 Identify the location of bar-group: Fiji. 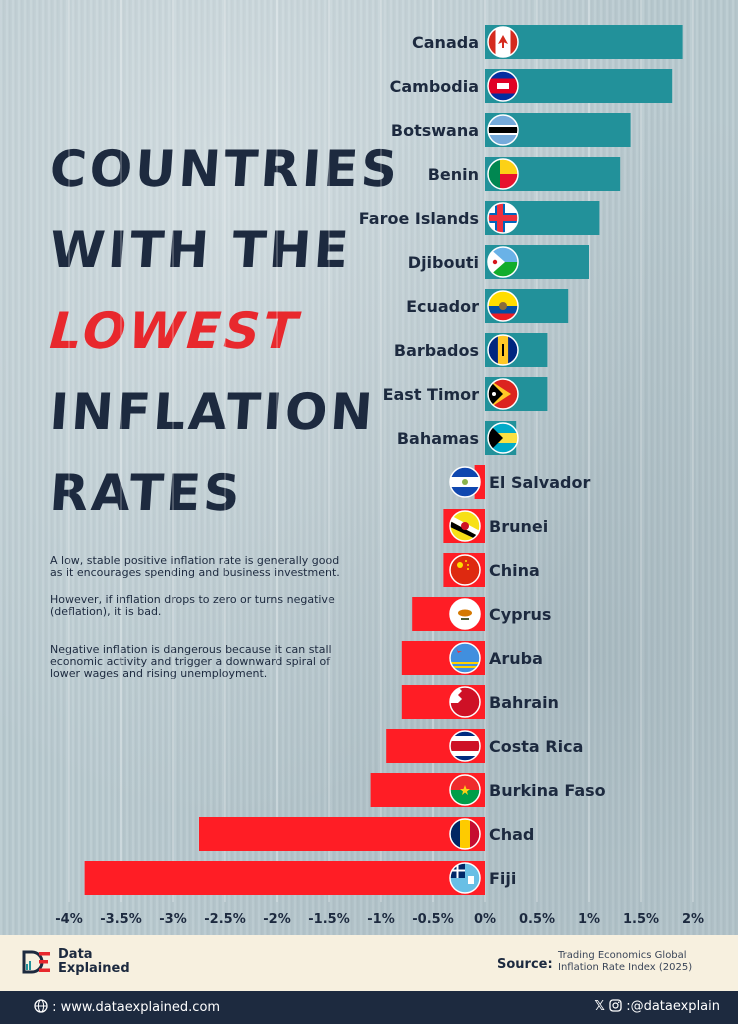
(300, 878).